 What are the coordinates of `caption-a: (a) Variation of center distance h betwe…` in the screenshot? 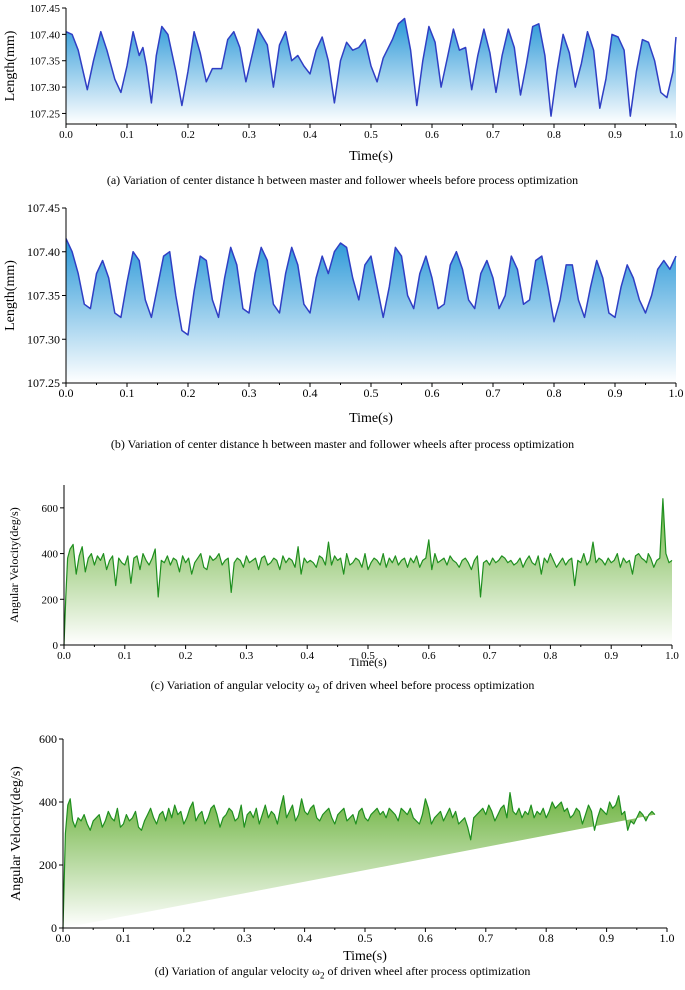 It's located at (342, 180).